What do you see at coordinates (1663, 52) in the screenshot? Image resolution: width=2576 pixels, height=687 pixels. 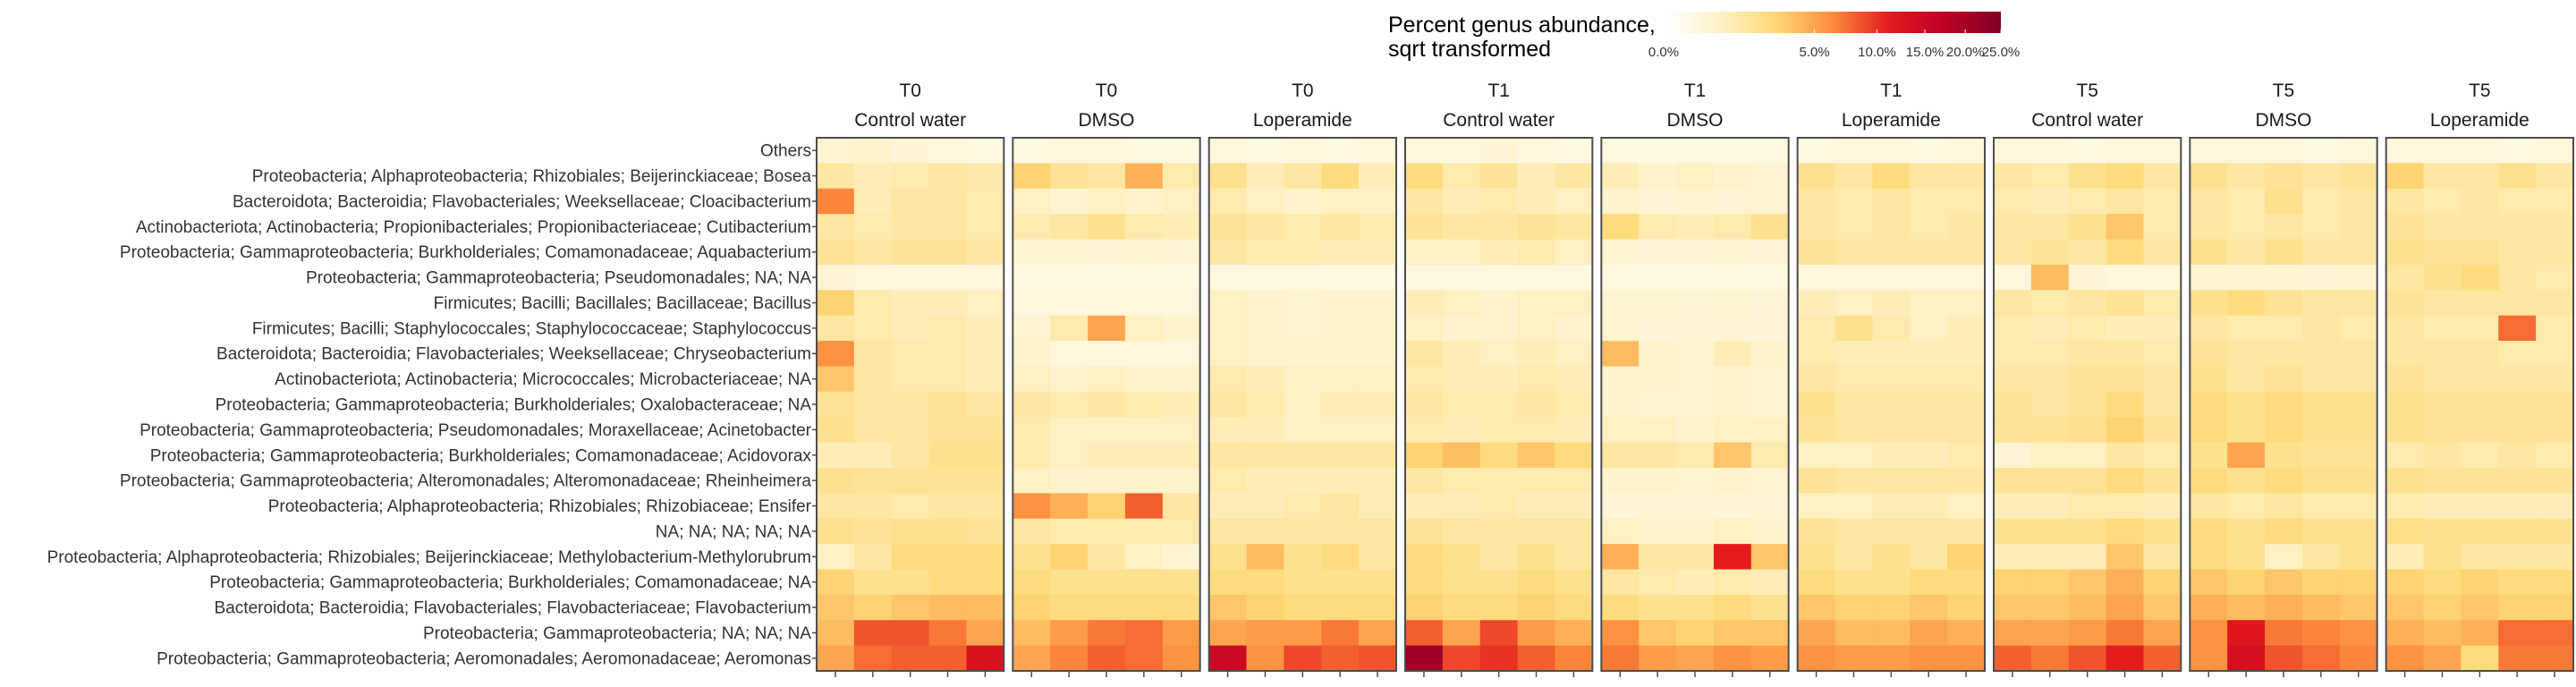 I see `legend-tick-label: 0.0%` at bounding box center [1663, 52].